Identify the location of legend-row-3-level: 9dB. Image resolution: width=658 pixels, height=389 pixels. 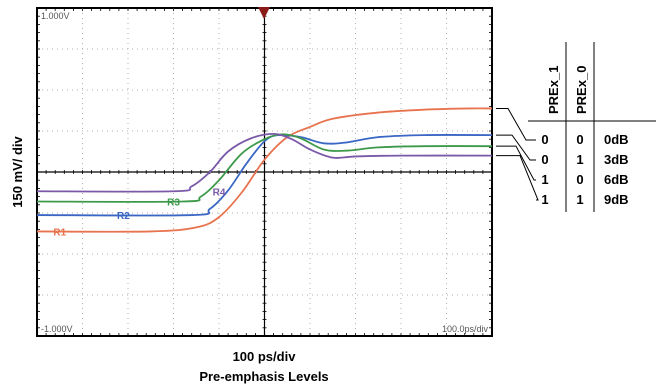
(616, 199).